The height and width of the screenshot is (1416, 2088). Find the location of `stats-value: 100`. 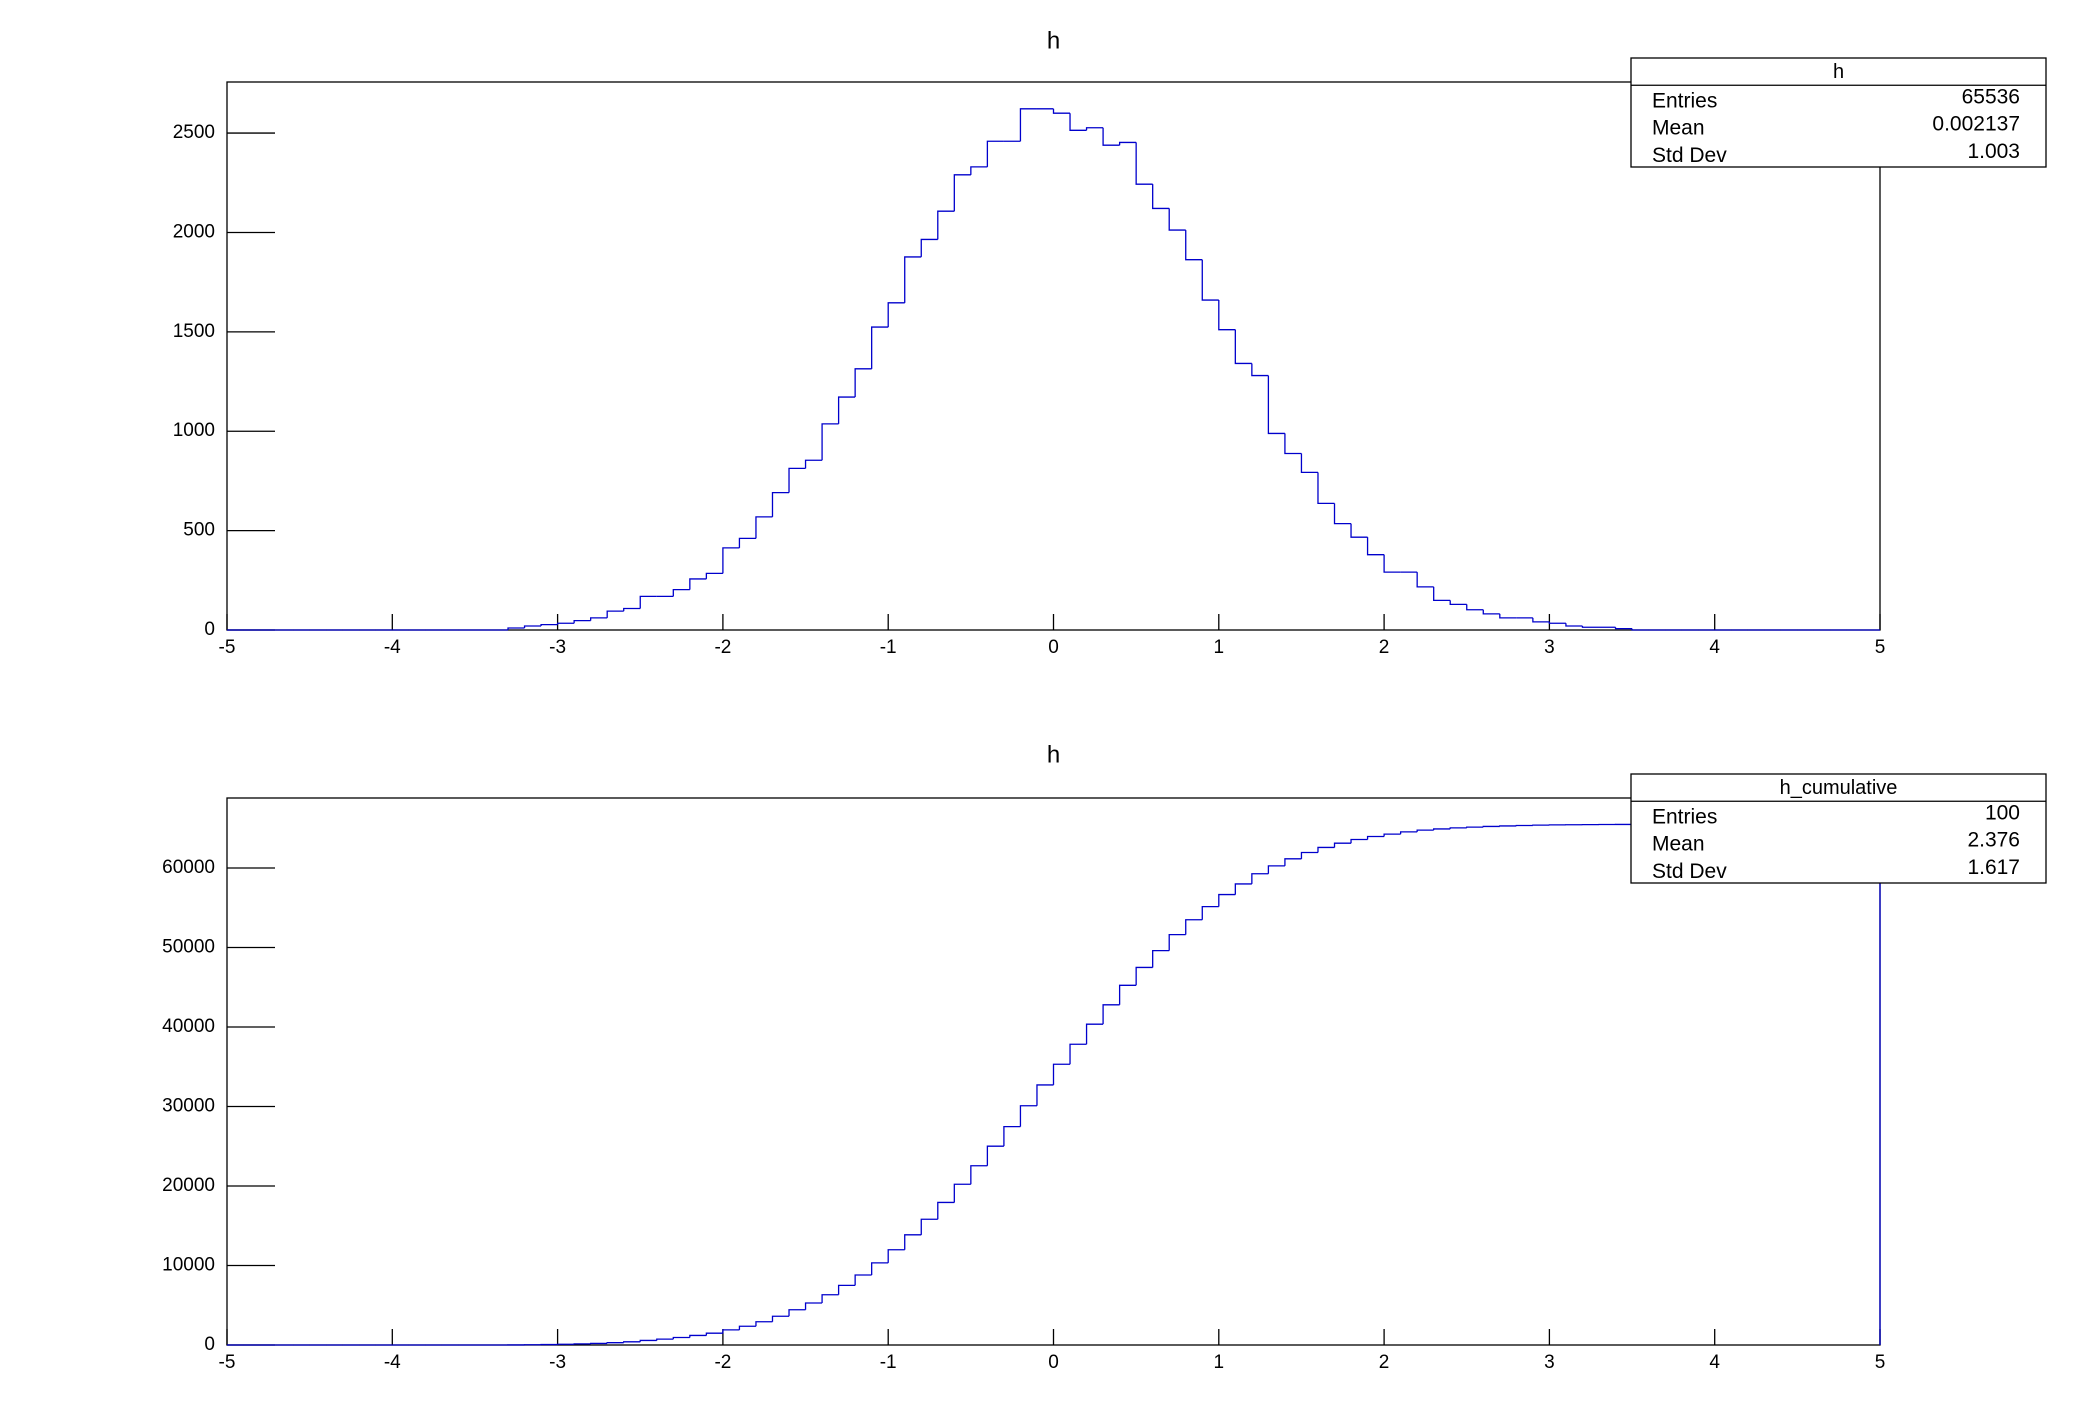

stats-value: 100 is located at coordinates (2002, 812).